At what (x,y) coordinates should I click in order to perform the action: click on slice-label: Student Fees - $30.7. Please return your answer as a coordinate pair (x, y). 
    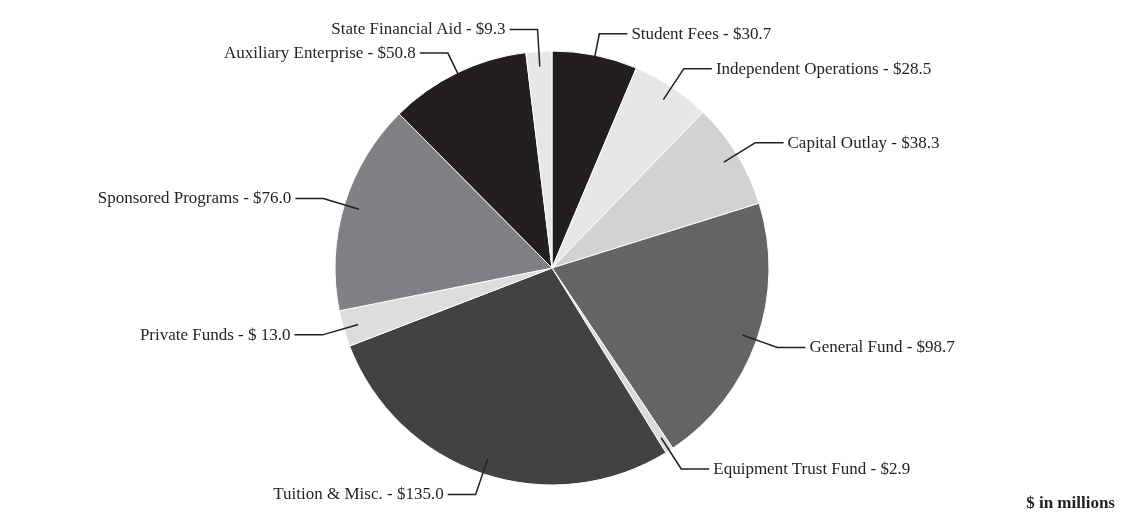
    Looking at the image, I should click on (701, 33).